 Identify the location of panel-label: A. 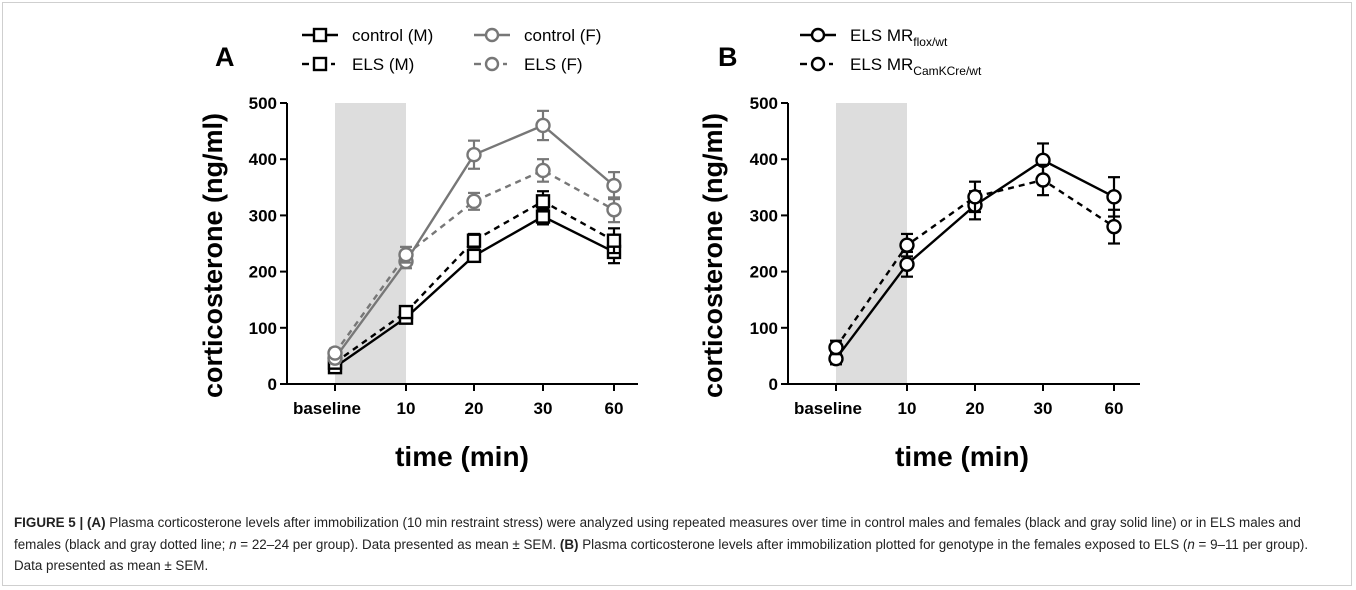
(225, 57).